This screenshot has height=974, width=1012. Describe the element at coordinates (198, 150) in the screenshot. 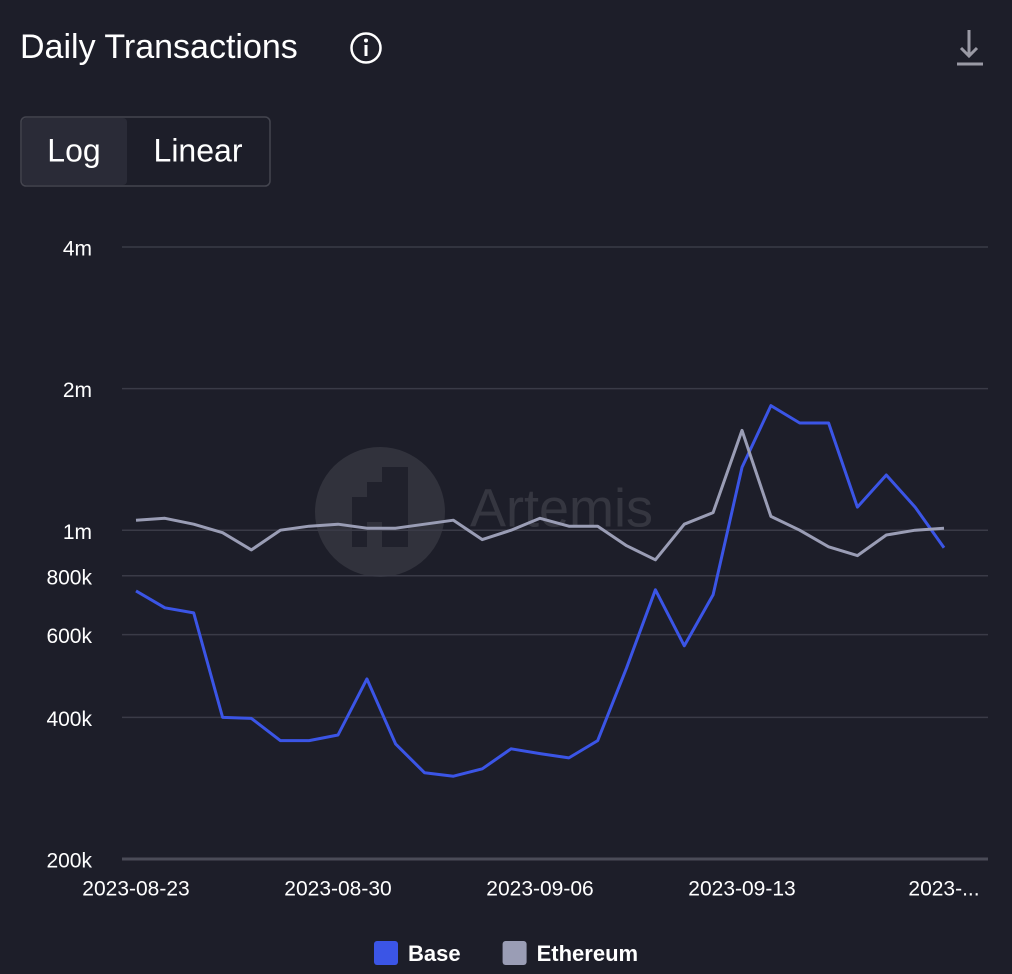

I see `toggle-button: Linear` at that location.